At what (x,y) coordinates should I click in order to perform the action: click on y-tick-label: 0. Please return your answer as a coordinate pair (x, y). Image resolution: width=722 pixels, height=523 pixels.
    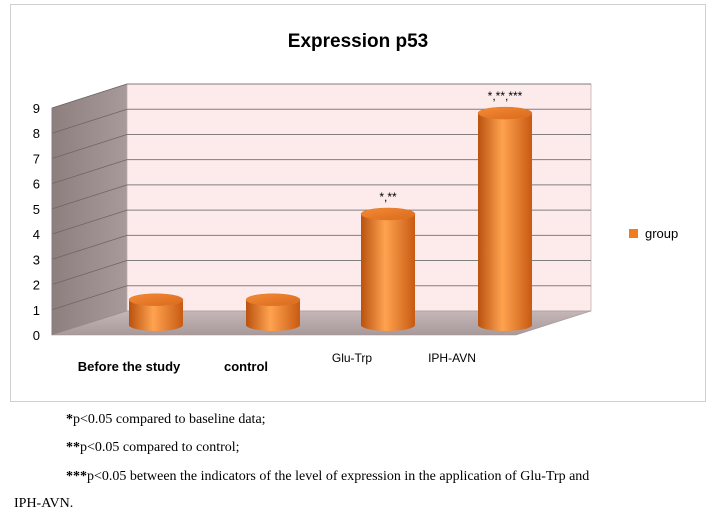
    Looking at the image, I should click on (36, 335).